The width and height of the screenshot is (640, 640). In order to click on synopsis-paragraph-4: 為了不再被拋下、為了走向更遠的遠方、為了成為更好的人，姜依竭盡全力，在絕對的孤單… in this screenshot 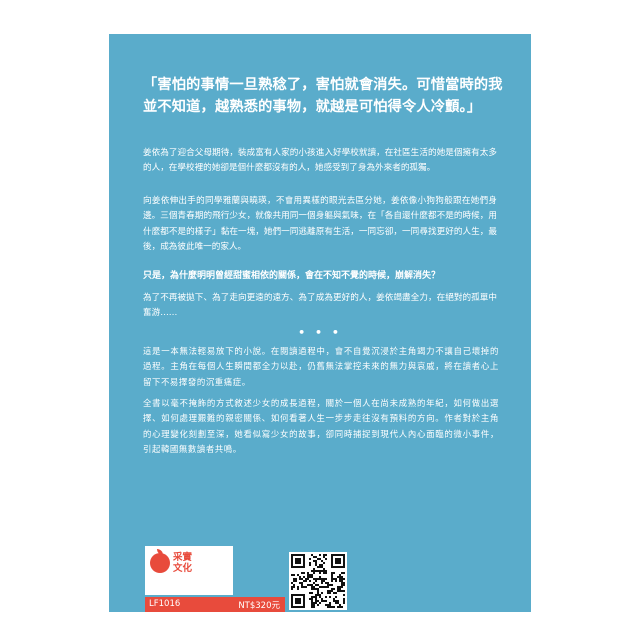, I will do `click(320, 306)`.